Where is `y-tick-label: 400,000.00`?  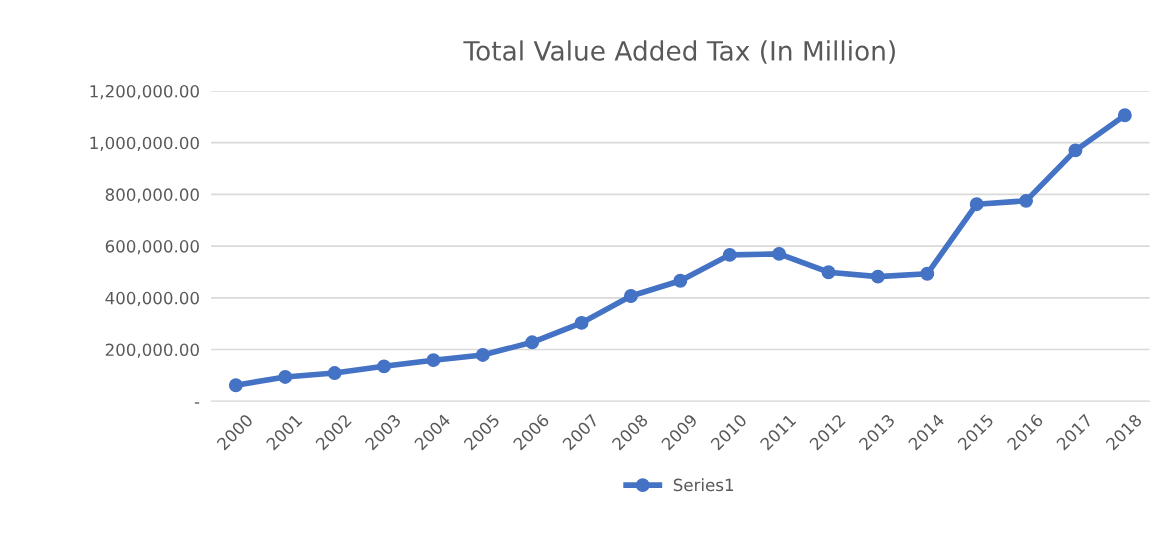 y-tick-label: 400,000.00 is located at coordinates (152, 299).